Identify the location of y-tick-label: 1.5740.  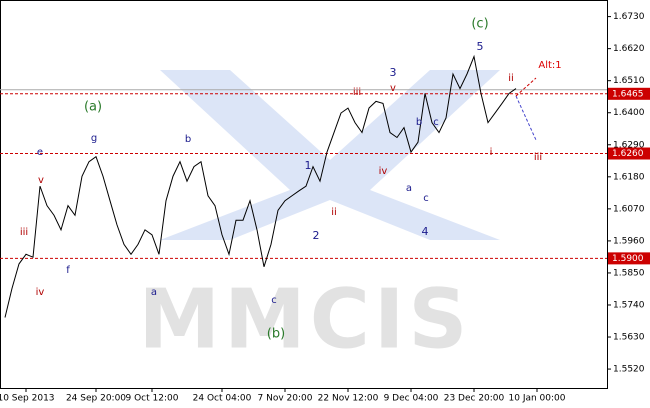
(629, 305).